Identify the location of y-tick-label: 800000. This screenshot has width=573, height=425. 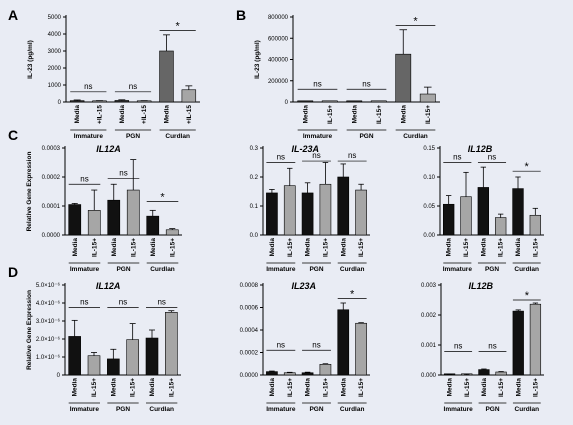
(278, 18).